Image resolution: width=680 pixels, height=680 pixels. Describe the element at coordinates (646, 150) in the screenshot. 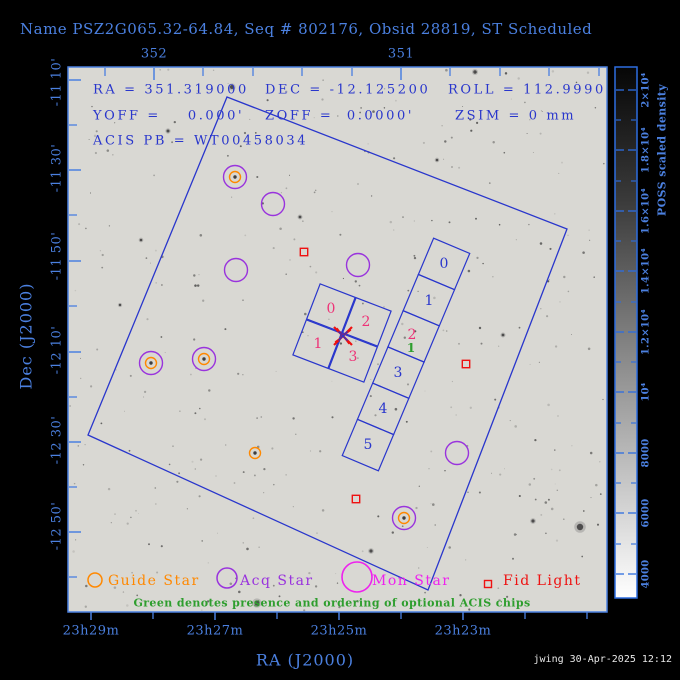

I see `colorbar-tick-label: 1.8×10⁴` at that location.